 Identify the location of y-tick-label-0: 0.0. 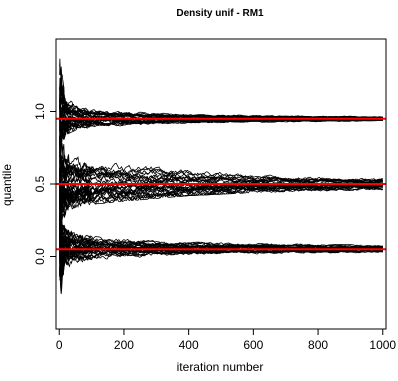
(40, 256).